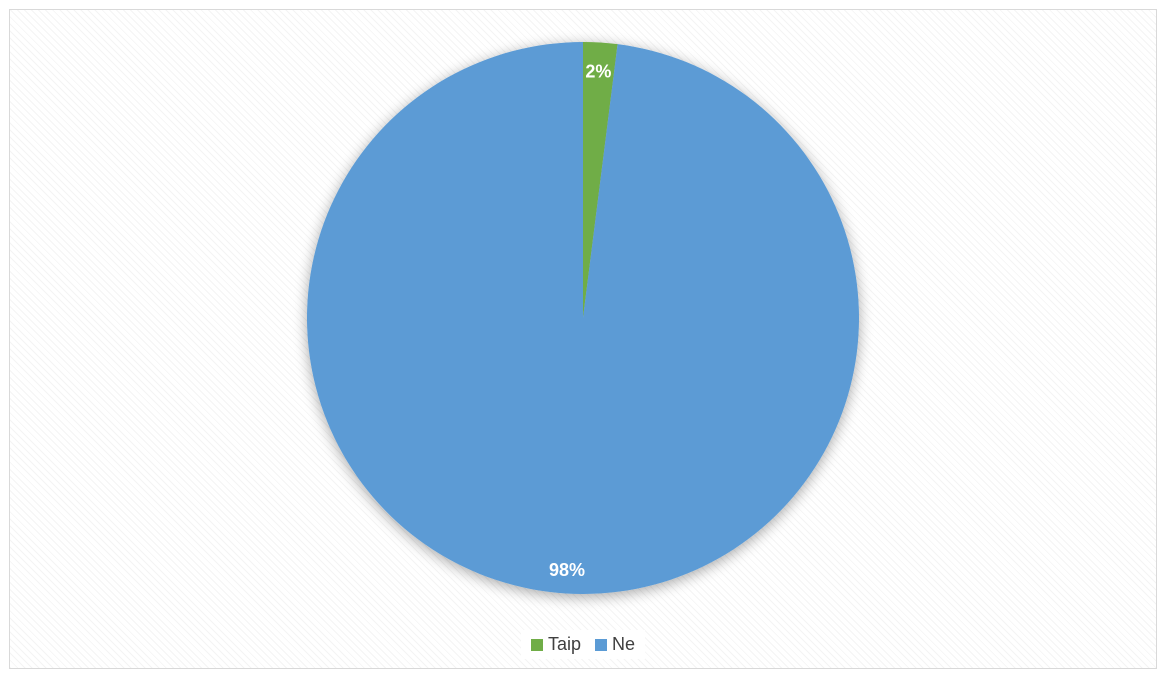 Image resolution: width=1163 pixels, height=674 pixels. Describe the element at coordinates (580, 321) in the screenshot. I see `pie-data-labels: 2% 98%` at that location.